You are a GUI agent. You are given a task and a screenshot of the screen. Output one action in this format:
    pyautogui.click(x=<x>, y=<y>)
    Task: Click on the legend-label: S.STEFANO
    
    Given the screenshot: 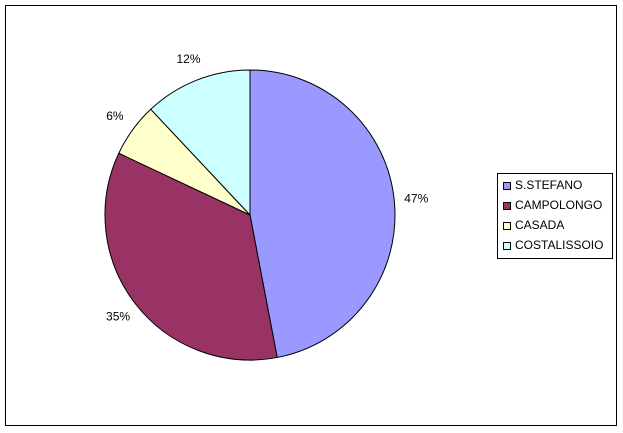 What is the action you would take?
    pyautogui.click(x=548, y=185)
    